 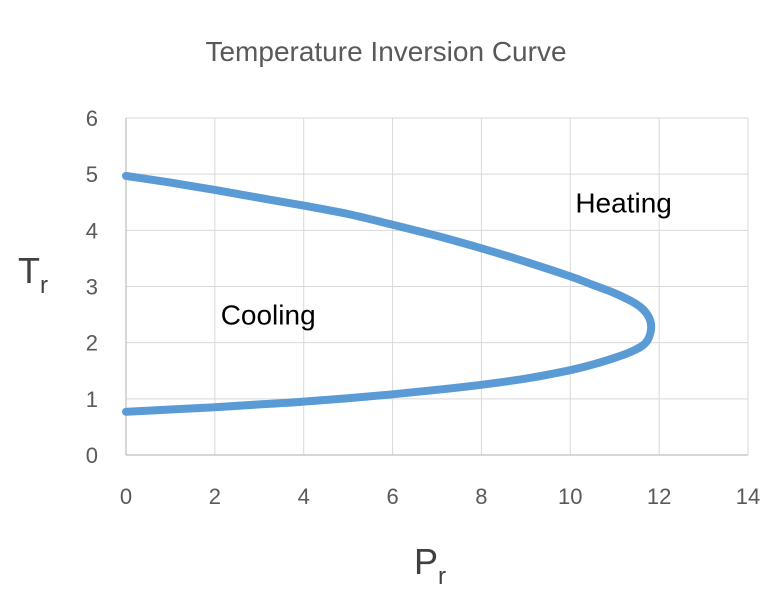 What do you see at coordinates (215, 496) in the screenshot?
I see `x-tick-label: 2` at bounding box center [215, 496].